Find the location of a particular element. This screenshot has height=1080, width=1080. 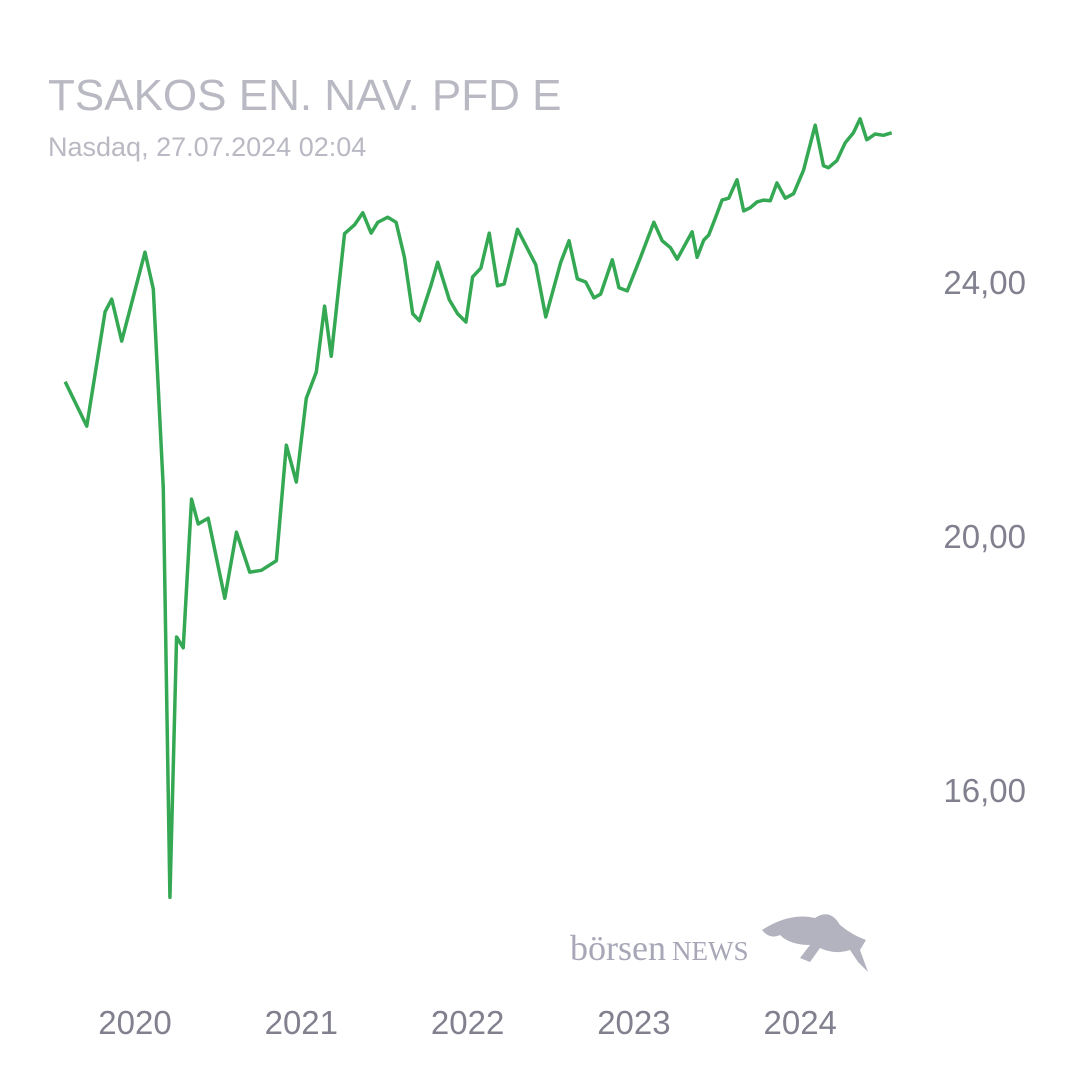

chart-title: TSAKOS EN. NAV. PFD E is located at coordinates (304, 95).